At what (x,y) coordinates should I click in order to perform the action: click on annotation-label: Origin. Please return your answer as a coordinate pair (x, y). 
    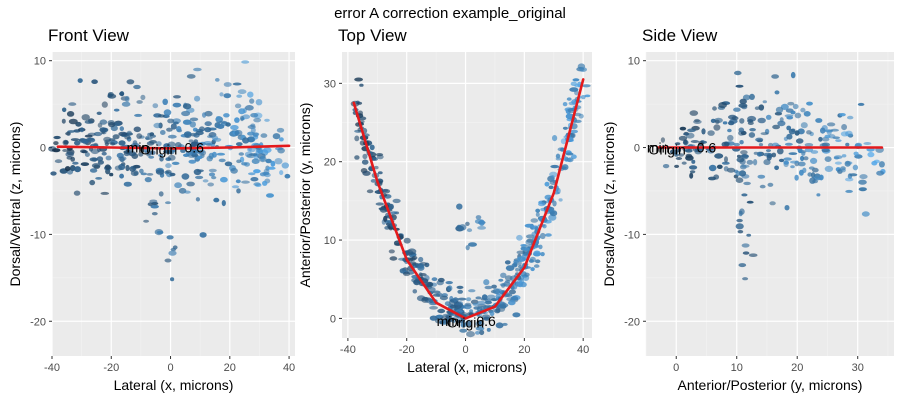
    Looking at the image, I should click on (465, 322).